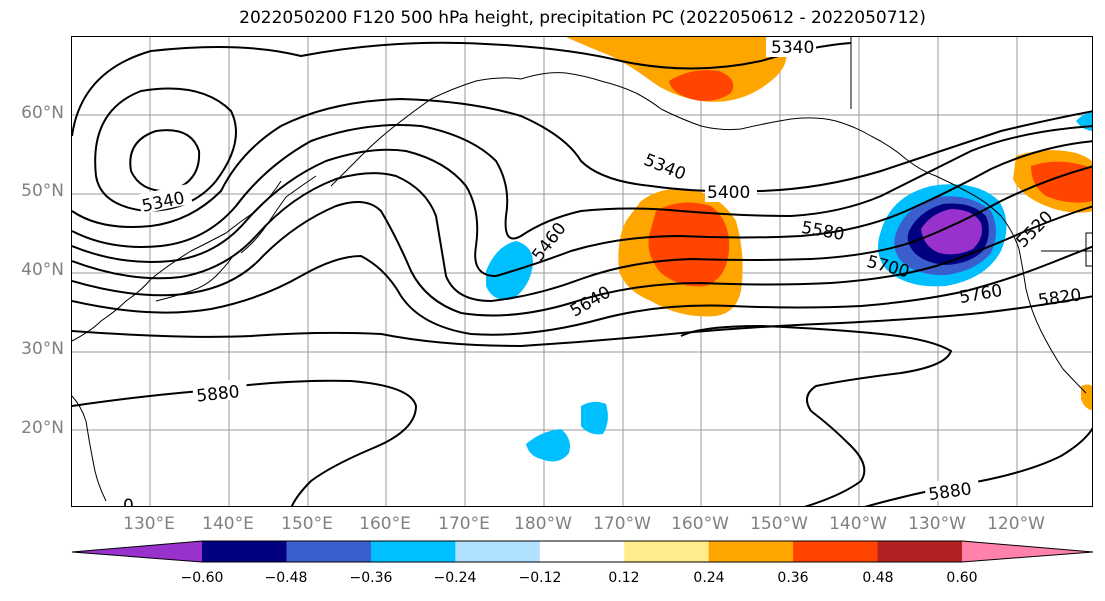 Image resolution: width=1105 pixels, height=601 pixels. I want to click on colorbar-tick-minus-060: −0.60, so click(202, 578).